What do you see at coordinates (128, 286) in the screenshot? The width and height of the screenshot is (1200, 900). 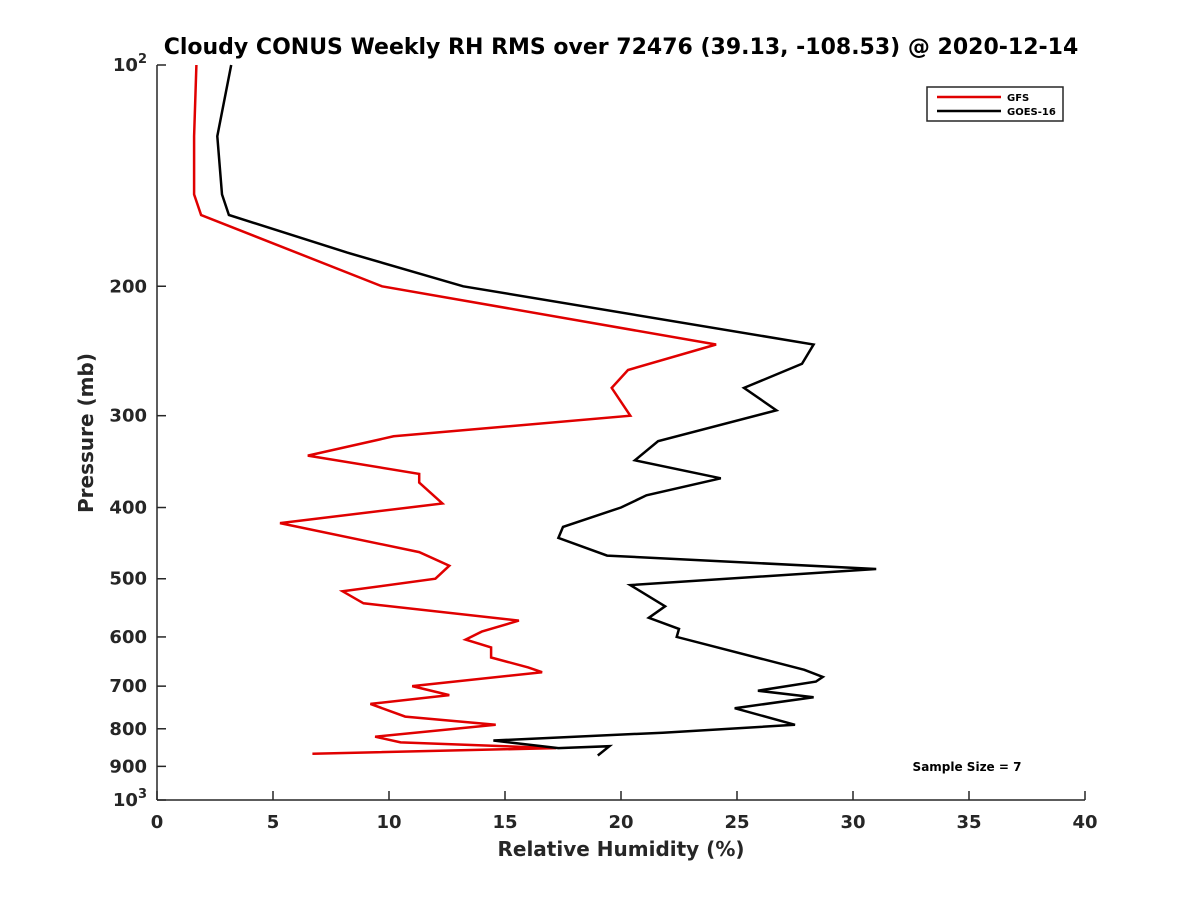 I see `y-tick-label: 200` at bounding box center [128, 286].